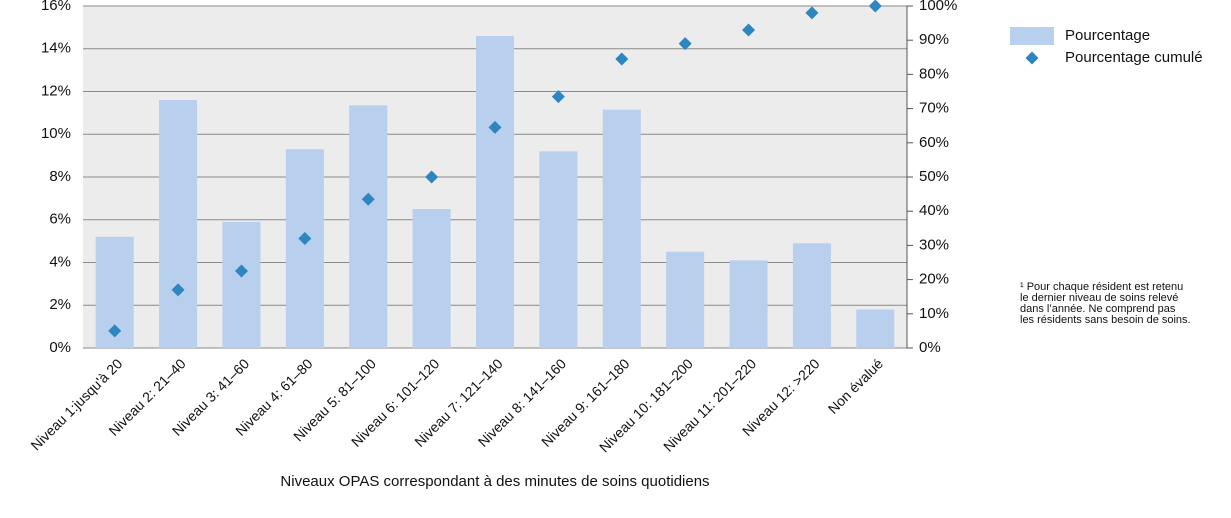  What do you see at coordinates (60, 261) in the screenshot?
I see `y-tick-label: 4%` at bounding box center [60, 261].